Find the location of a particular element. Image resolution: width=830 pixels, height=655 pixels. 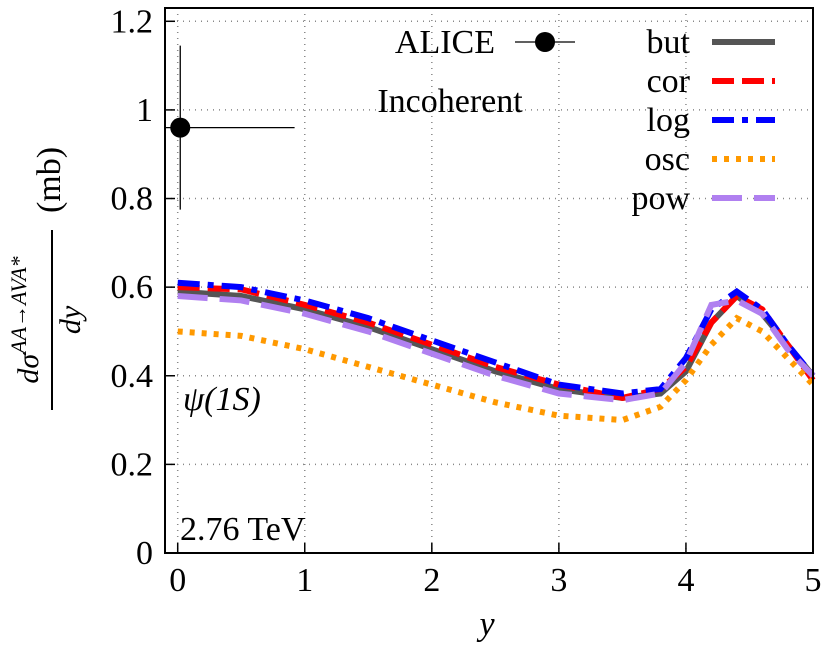

y-tick-label: 0.8 is located at coordinates (132, 199).